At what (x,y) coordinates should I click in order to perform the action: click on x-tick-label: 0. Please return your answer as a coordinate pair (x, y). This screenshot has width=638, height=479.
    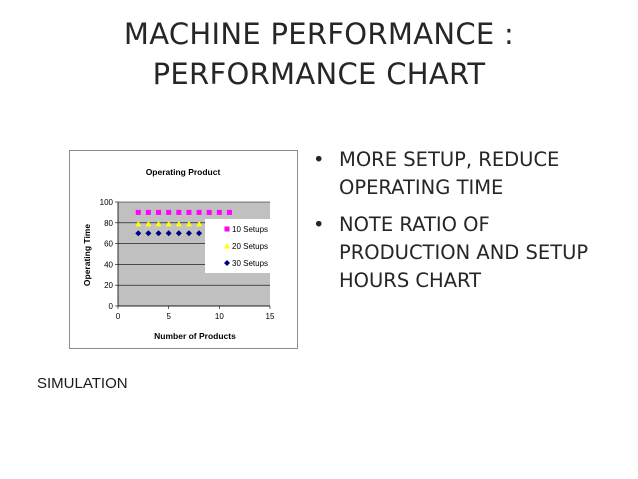
    Looking at the image, I should click on (118, 316).